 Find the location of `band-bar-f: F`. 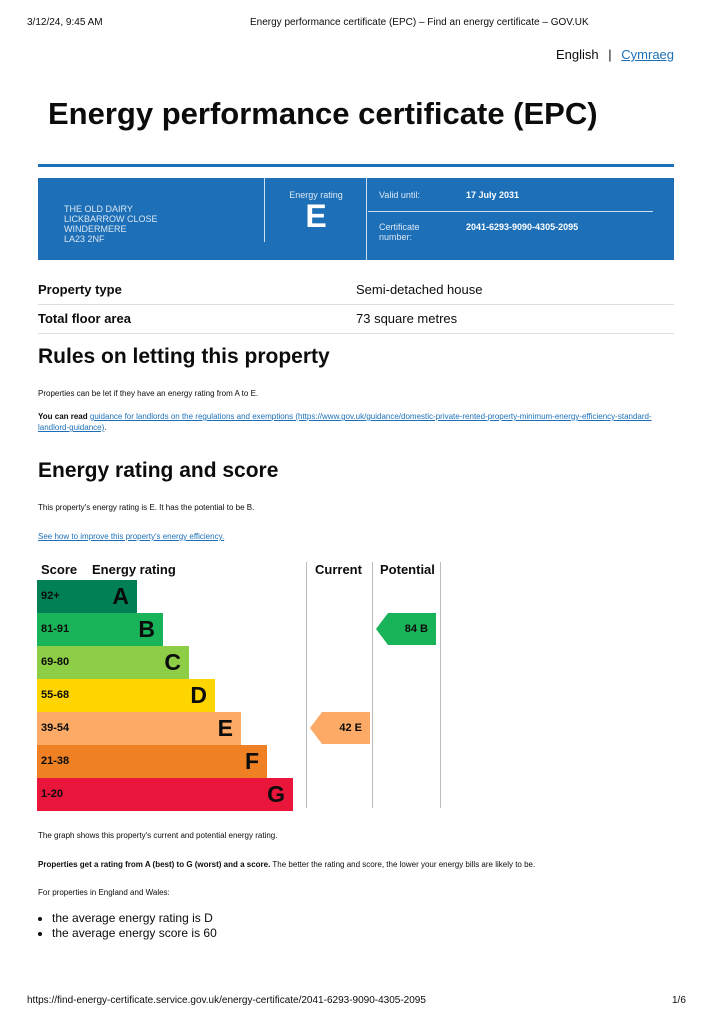

band-bar-f: F is located at coordinates (175, 761).